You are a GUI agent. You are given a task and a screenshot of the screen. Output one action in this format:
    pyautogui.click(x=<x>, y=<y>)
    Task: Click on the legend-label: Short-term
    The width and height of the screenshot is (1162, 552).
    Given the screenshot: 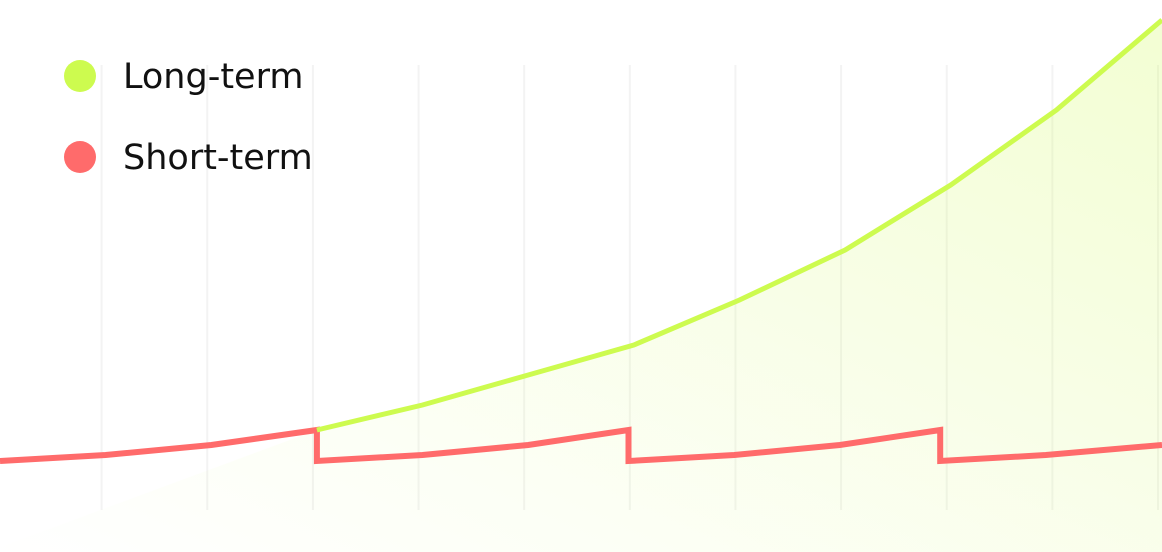 What is the action you would take?
    pyautogui.click(x=218, y=158)
    